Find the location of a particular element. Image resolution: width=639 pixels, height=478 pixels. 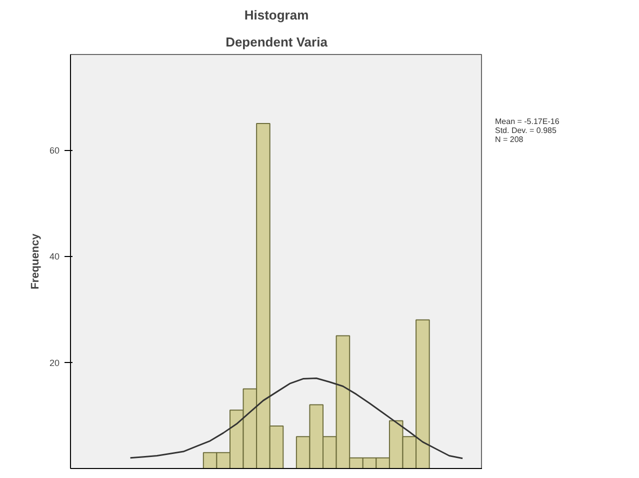

y-axis-title: Frequency is located at coordinates (35, 261).